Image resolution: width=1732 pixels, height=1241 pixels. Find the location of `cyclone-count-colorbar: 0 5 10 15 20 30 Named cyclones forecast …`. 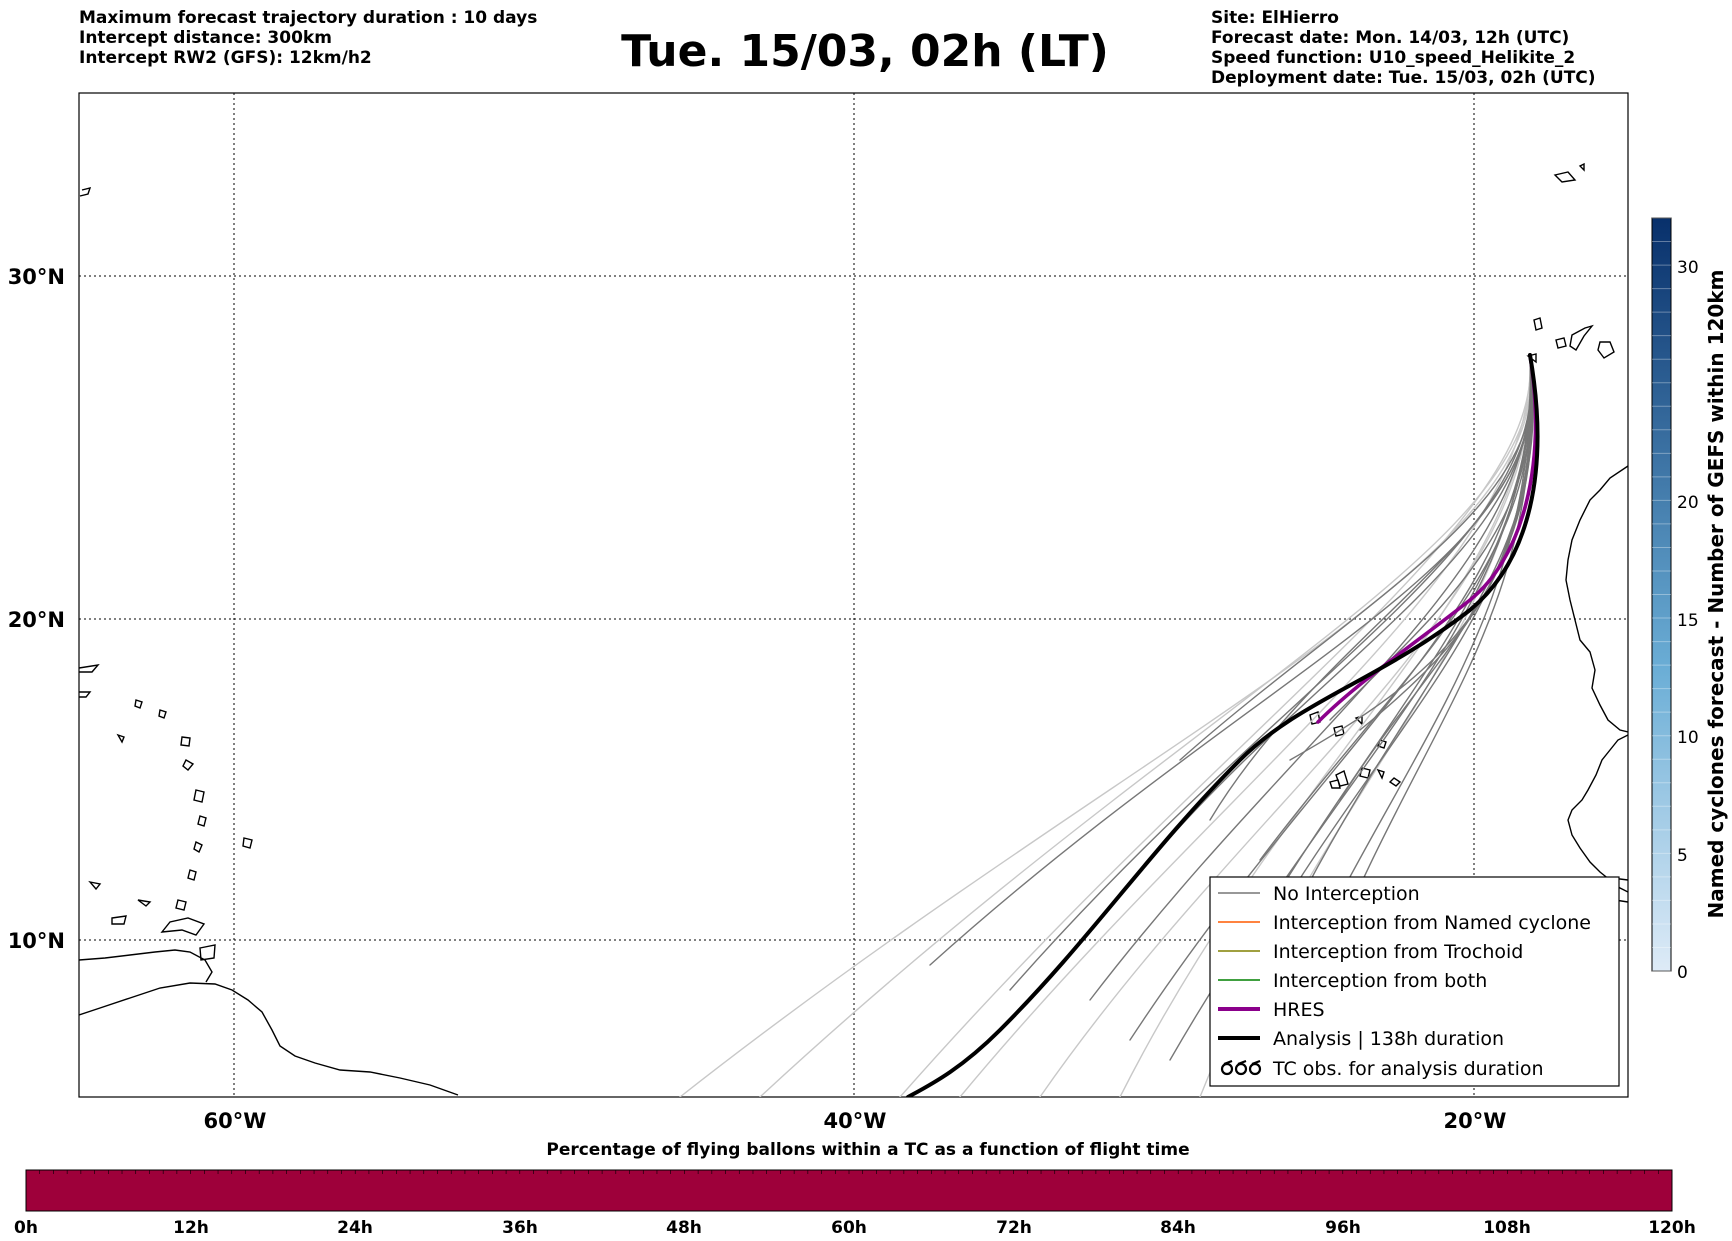

cyclone-count-colorbar: 0 5 10 15 20 30 Named cyclones forecast … is located at coordinates (1689, 600).